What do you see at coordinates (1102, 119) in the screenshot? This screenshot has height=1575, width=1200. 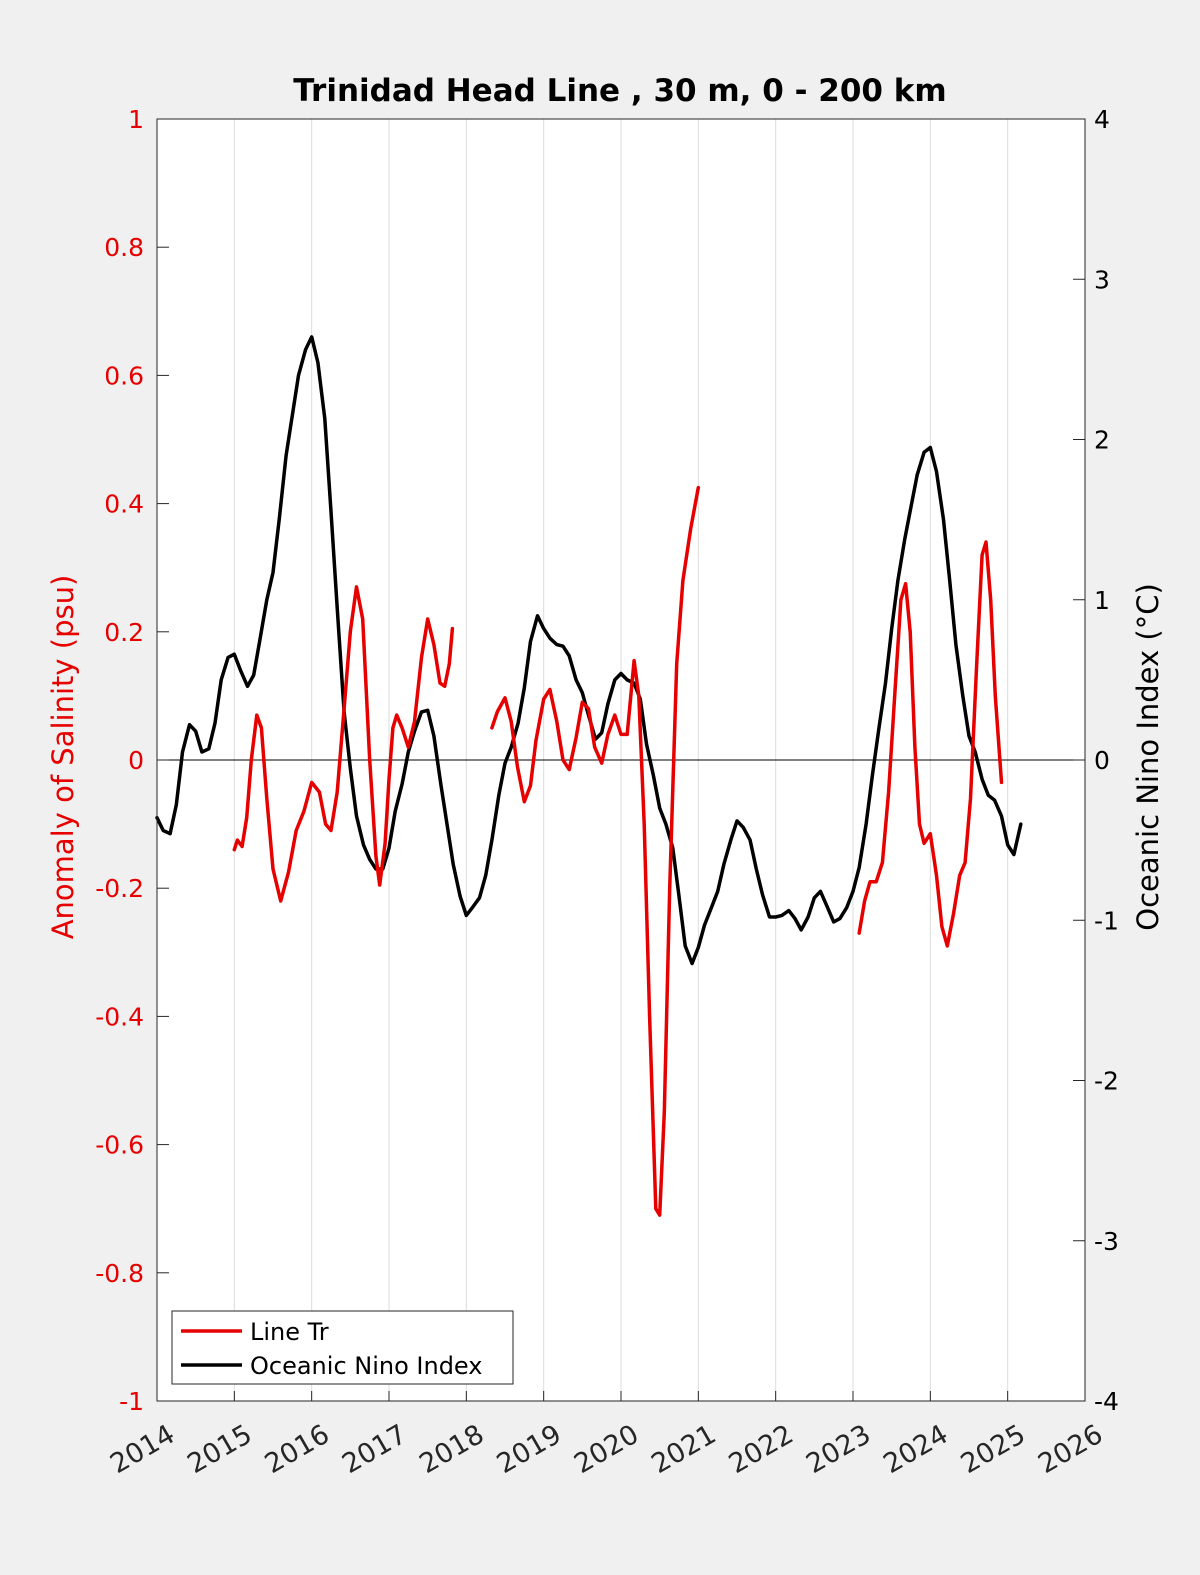 I see `y-right-tick-label-4: 4` at bounding box center [1102, 119].